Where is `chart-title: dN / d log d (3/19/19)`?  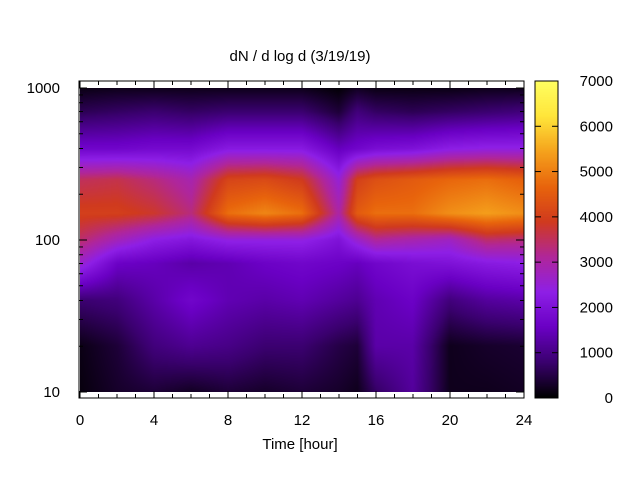
chart-title: dN / d log d (3/19/19) is located at coordinates (300, 56).